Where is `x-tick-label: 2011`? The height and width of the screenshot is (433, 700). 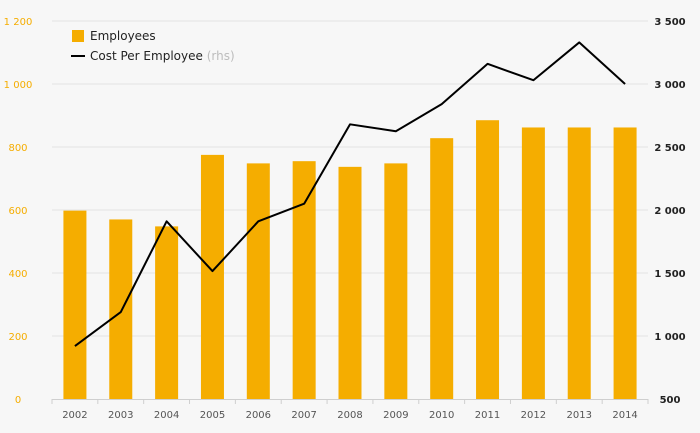 x-tick-label: 2011 is located at coordinates (487, 415).